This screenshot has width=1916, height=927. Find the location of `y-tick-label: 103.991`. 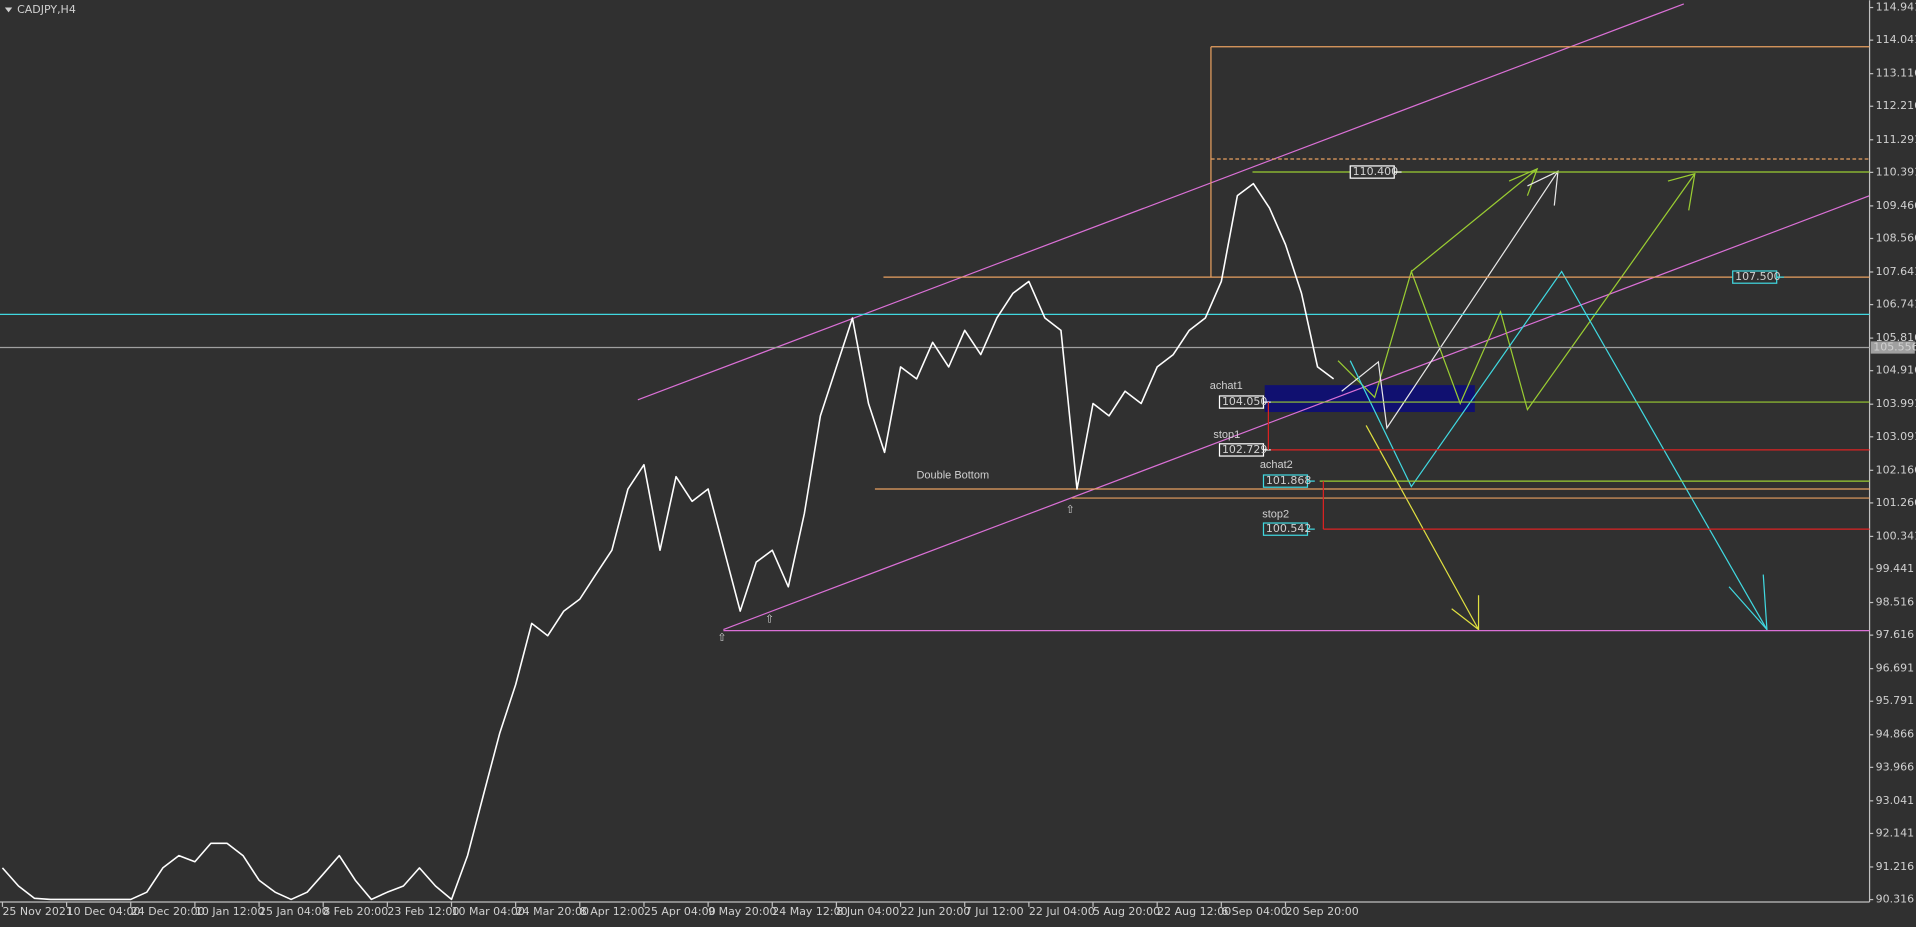

y-tick-label: 103.991 is located at coordinates (1896, 403).